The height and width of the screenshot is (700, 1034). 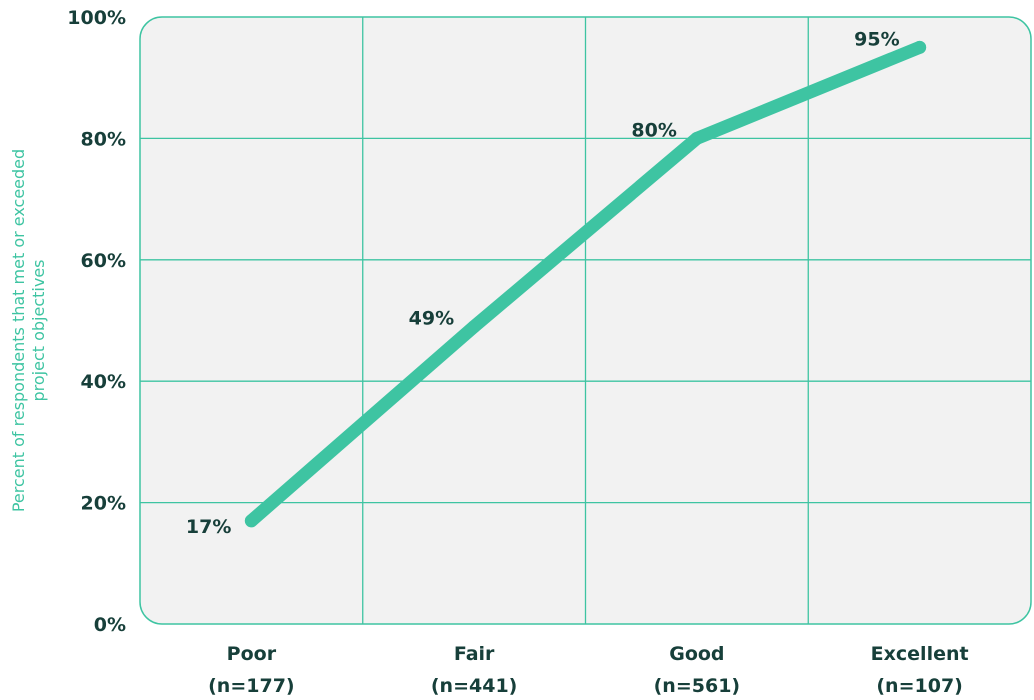 I want to click on y-tick-label: 60%, so click(x=103, y=261).